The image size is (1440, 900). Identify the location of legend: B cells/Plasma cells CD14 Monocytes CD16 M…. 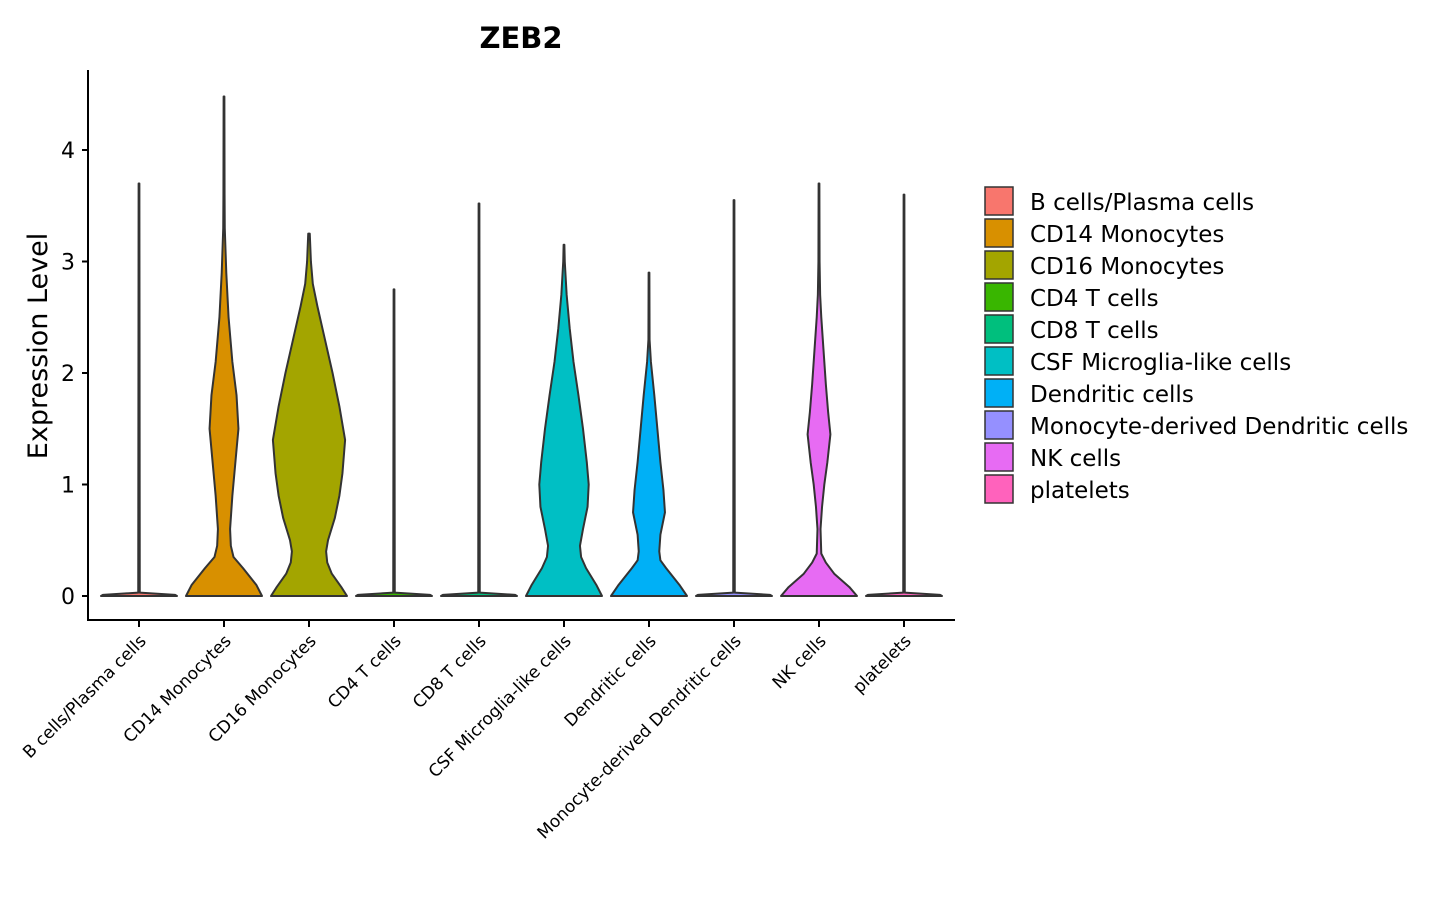
(1196, 345).